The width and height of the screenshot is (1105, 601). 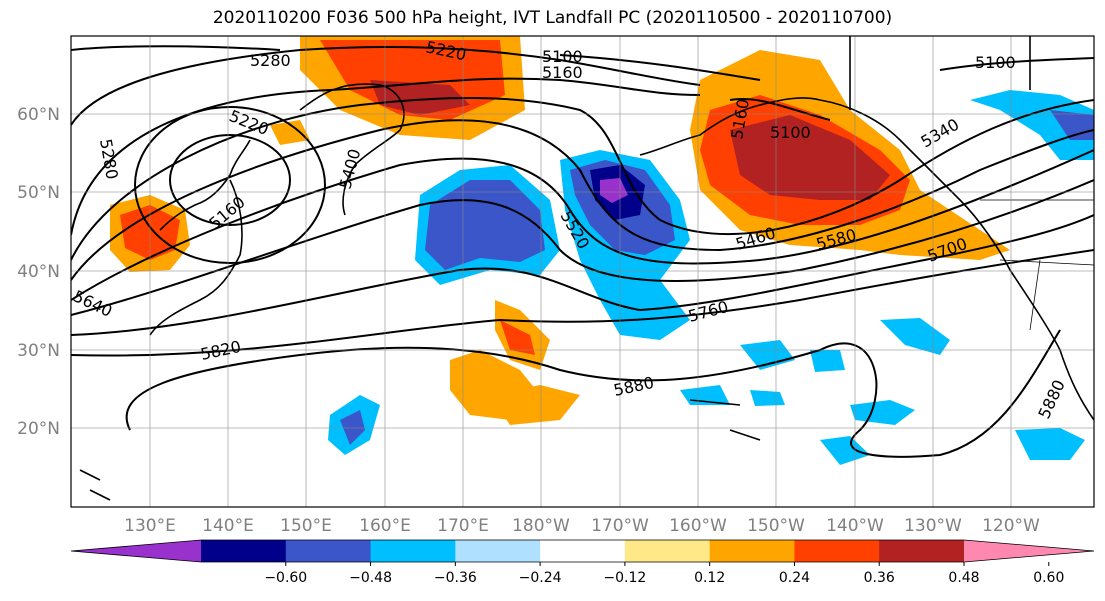 What do you see at coordinates (455, 578) in the screenshot?
I see `colorbar-tick-label: −0.36` at bounding box center [455, 578].